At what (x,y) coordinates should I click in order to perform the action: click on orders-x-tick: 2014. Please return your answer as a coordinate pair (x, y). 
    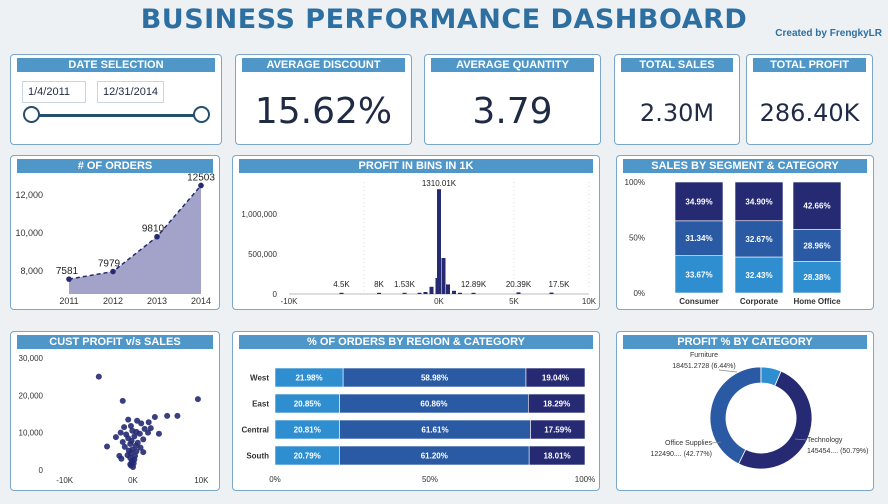
    Looking at the image, I should click on (201, 301).